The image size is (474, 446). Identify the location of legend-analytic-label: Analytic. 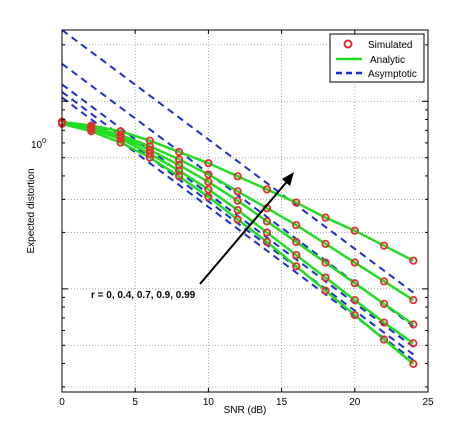
(387, 60).